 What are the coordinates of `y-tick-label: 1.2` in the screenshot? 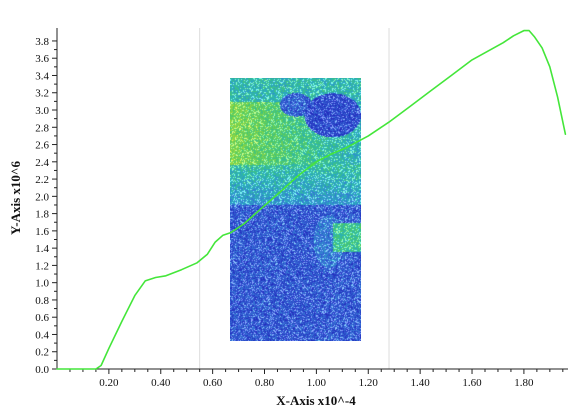 It's located at (42, 266).